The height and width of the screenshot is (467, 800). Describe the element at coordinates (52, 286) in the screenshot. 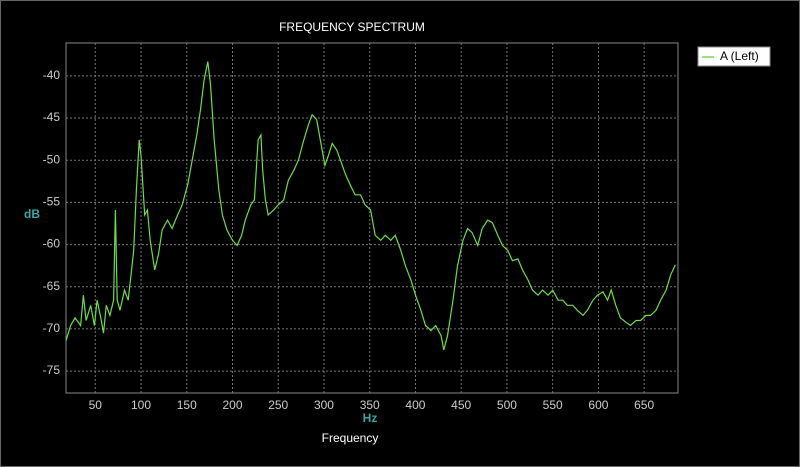

I see `y-tick-label: -65` at that location.